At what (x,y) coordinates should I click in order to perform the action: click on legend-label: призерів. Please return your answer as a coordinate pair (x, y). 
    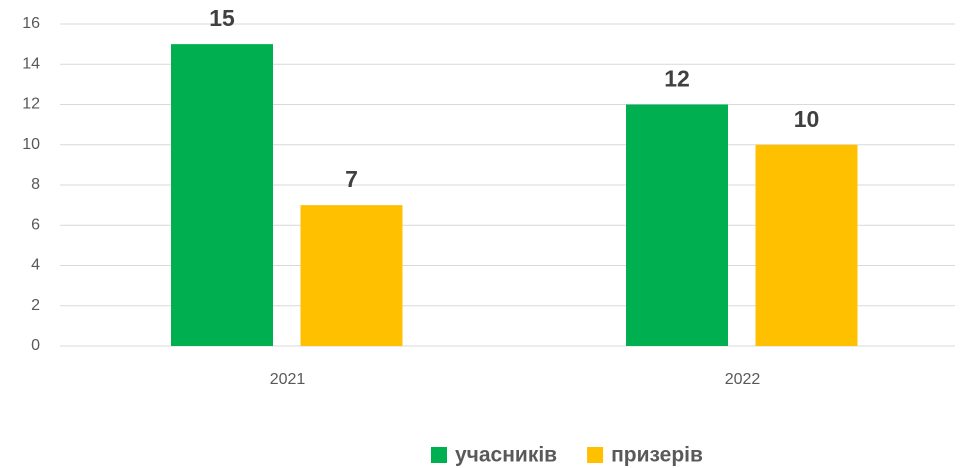
    Looking at the image, I should click on (657, 455).